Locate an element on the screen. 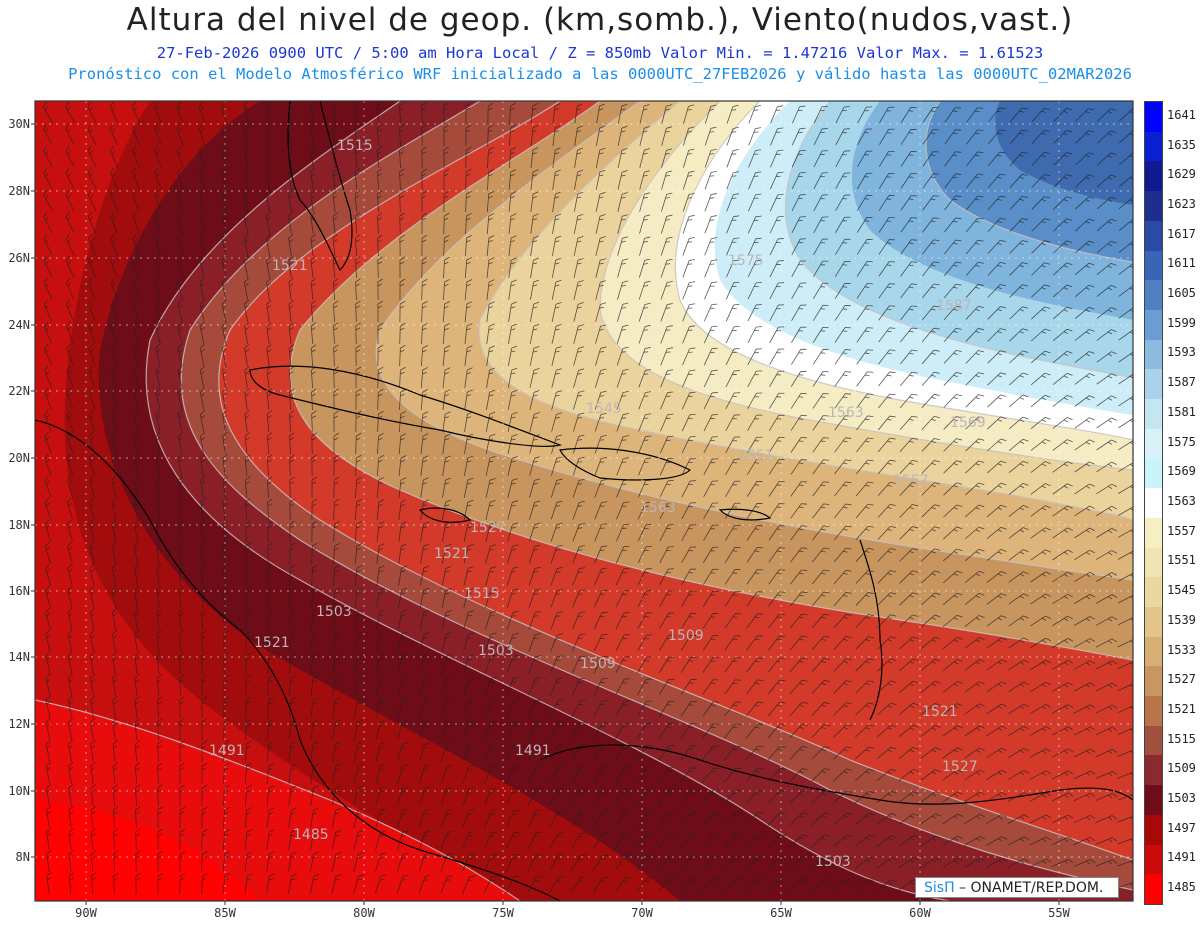  sispi-logo-text: SisΠ is located at coordinates (939, 888).